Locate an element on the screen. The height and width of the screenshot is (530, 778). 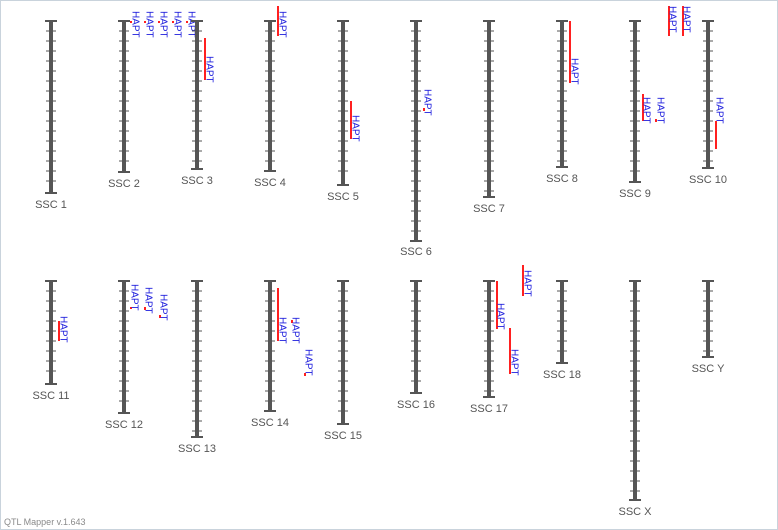
chromosome-label: SSC 10 is located at coordinates (708, 180).